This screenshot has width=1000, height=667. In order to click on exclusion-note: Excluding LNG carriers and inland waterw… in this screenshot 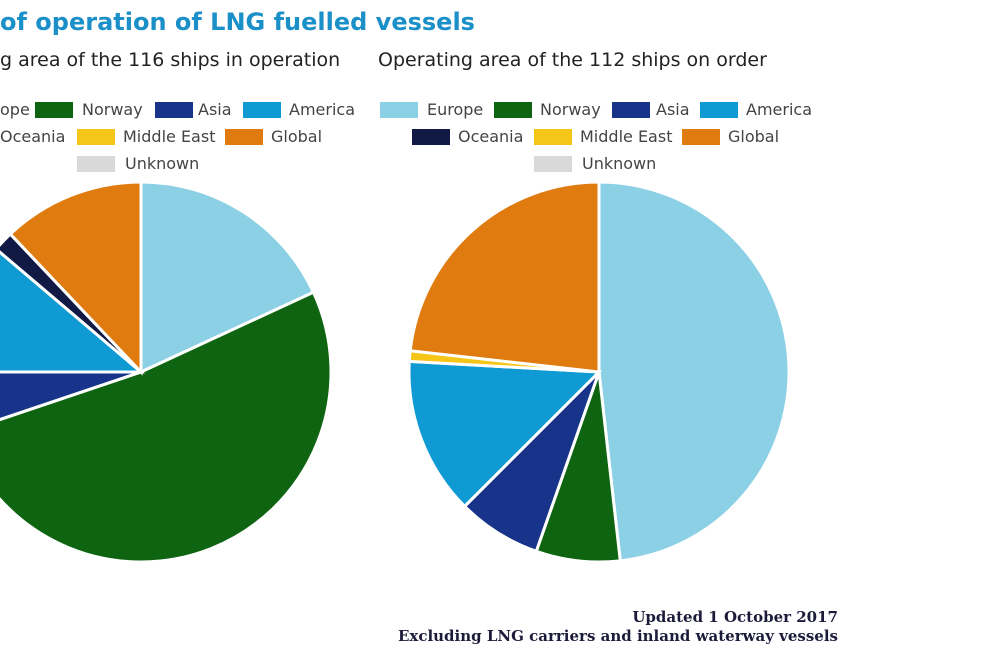, I will do `click(617, 636)`.